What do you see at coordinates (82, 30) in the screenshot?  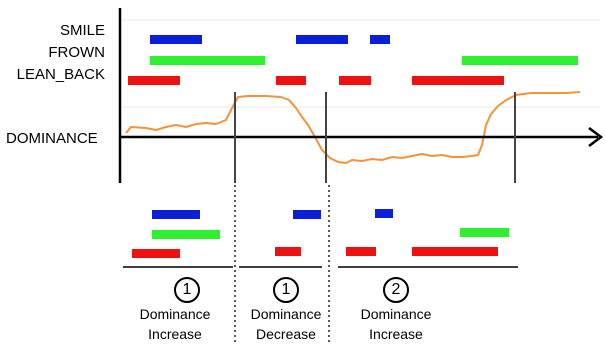 I see `smile-label: SMILE` at bounding box center [82, 30].